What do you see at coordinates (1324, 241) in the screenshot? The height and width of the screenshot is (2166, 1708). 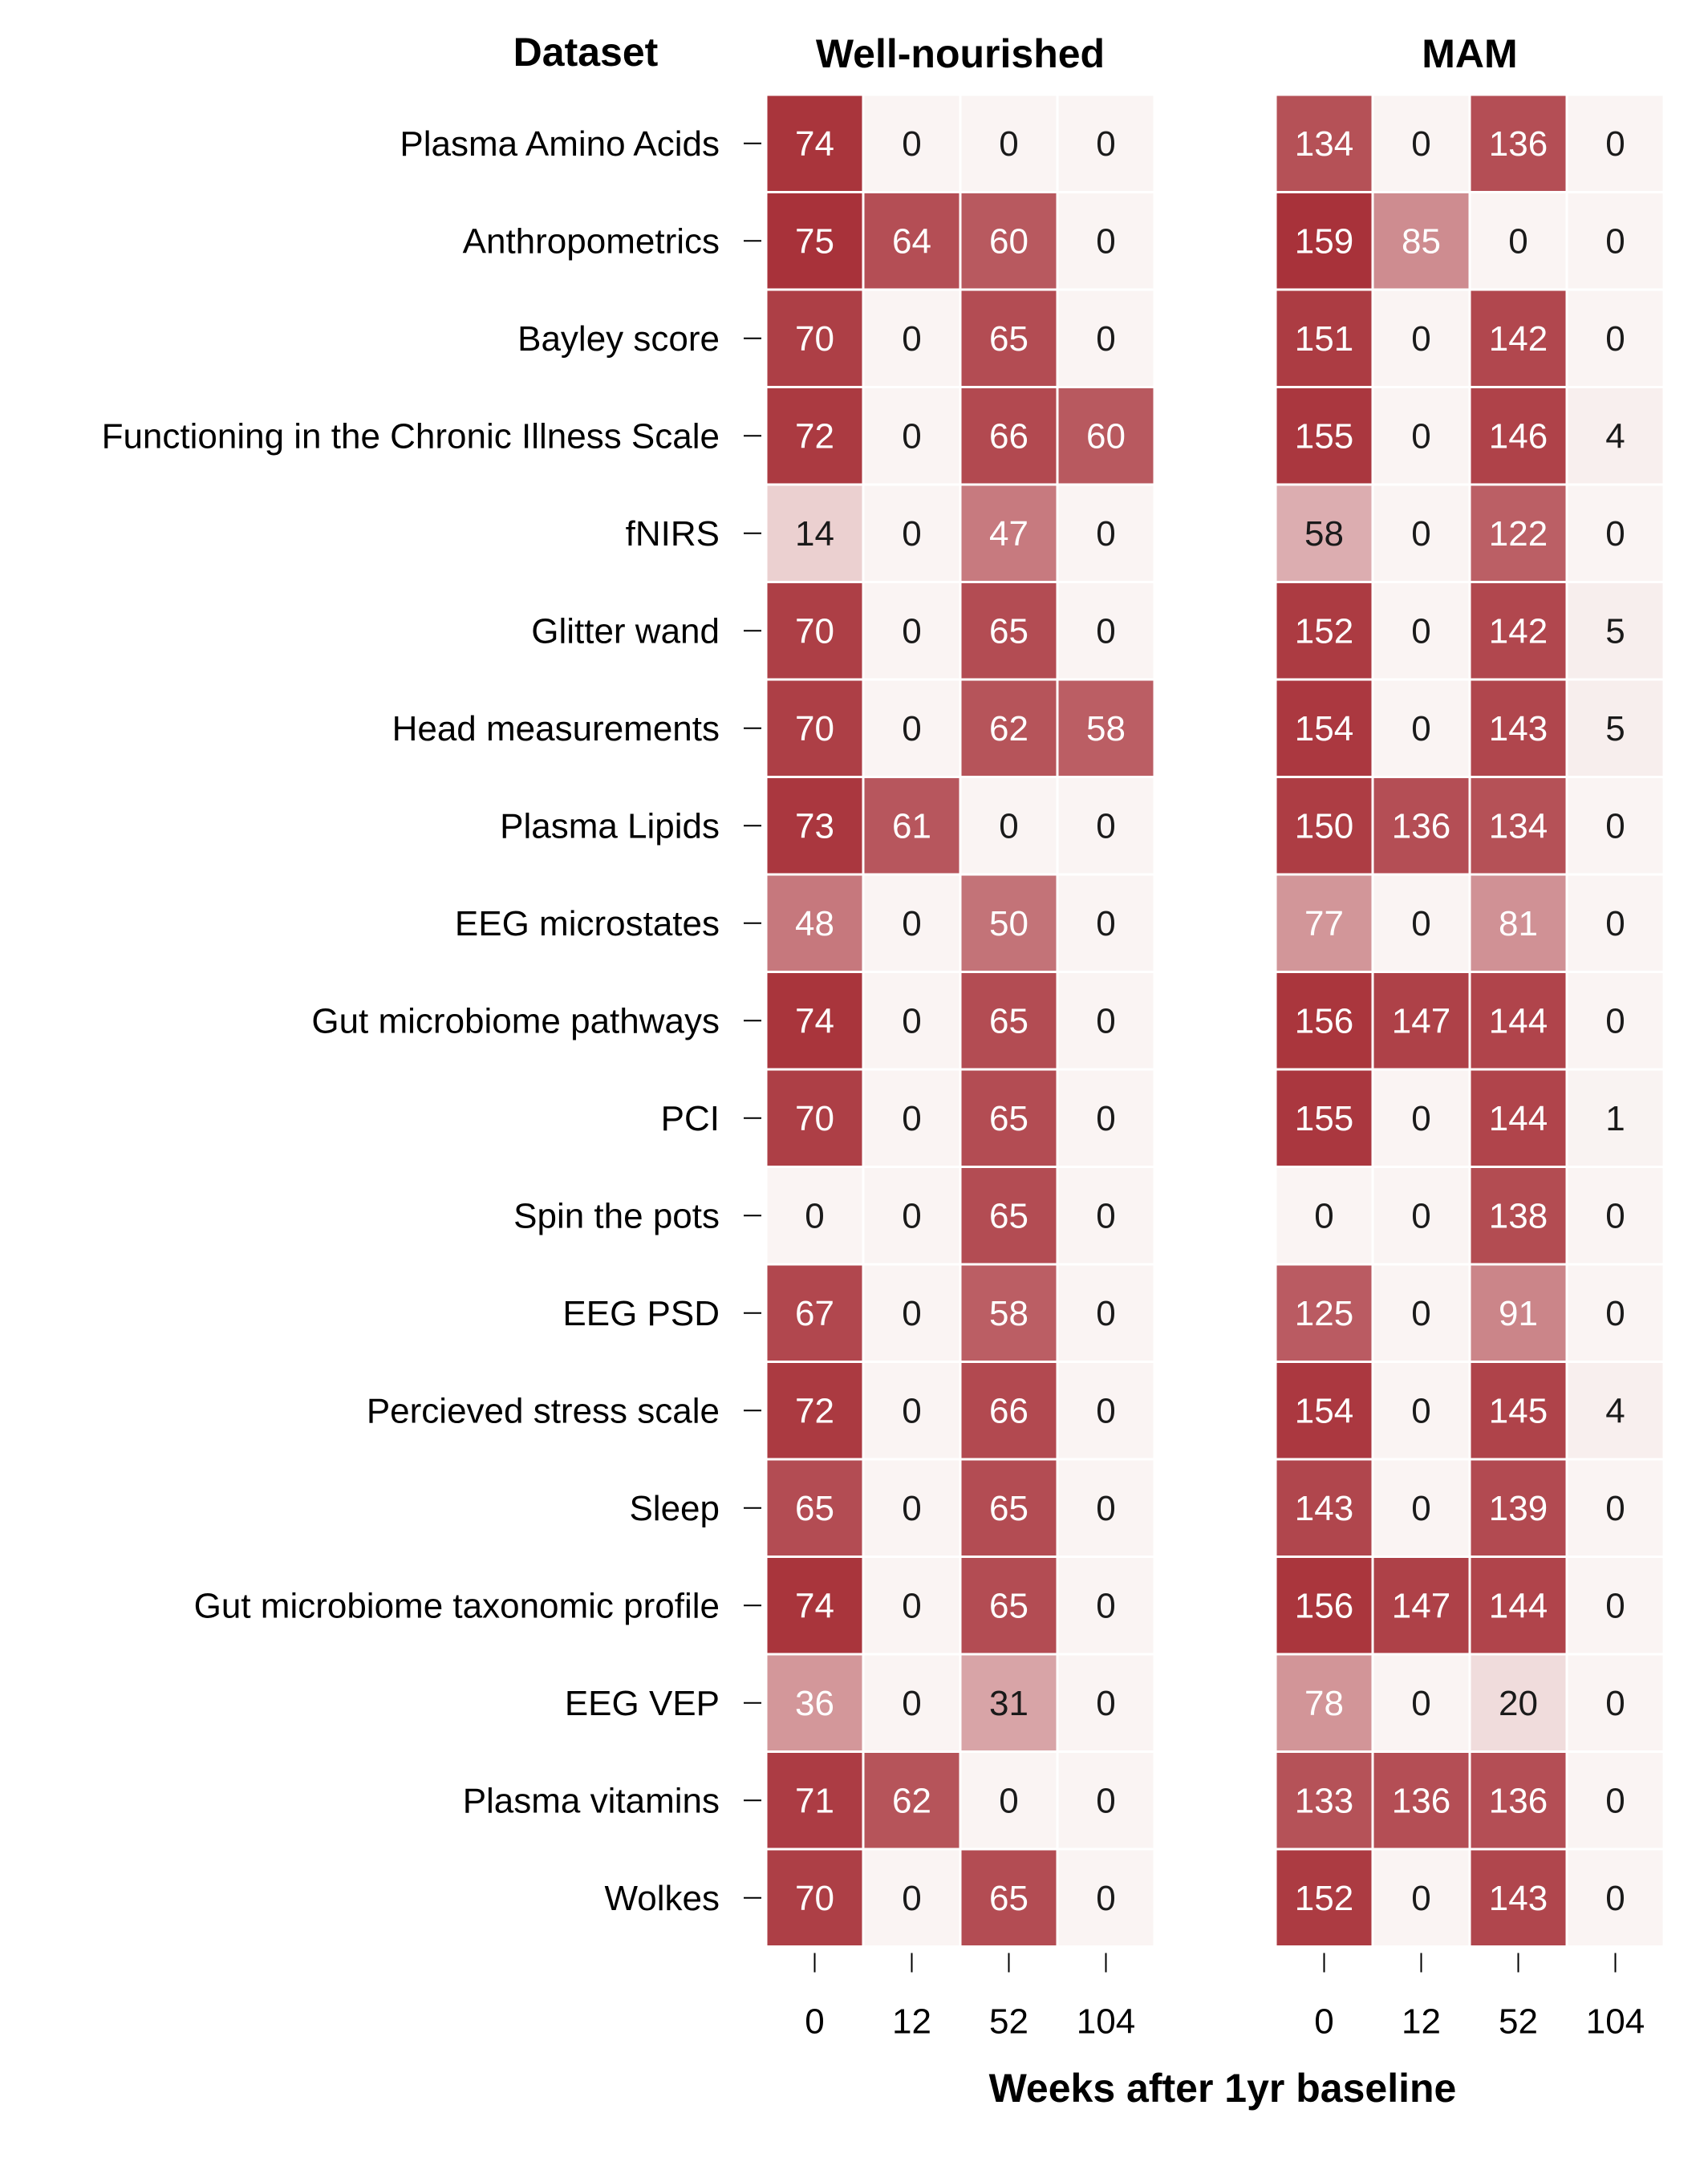 I see `cell-value-label: 159` at bounding box center [1324, 241].